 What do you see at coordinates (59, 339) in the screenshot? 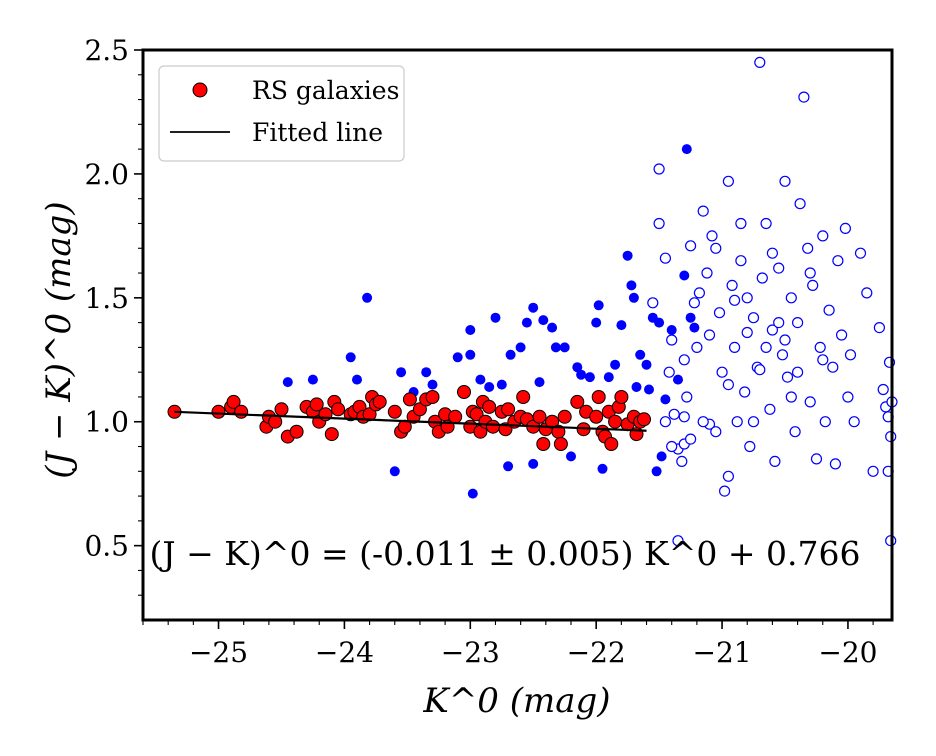
I see `y-axis-title: (J − K)^0 (mag)` at bounding box center [59, 339].